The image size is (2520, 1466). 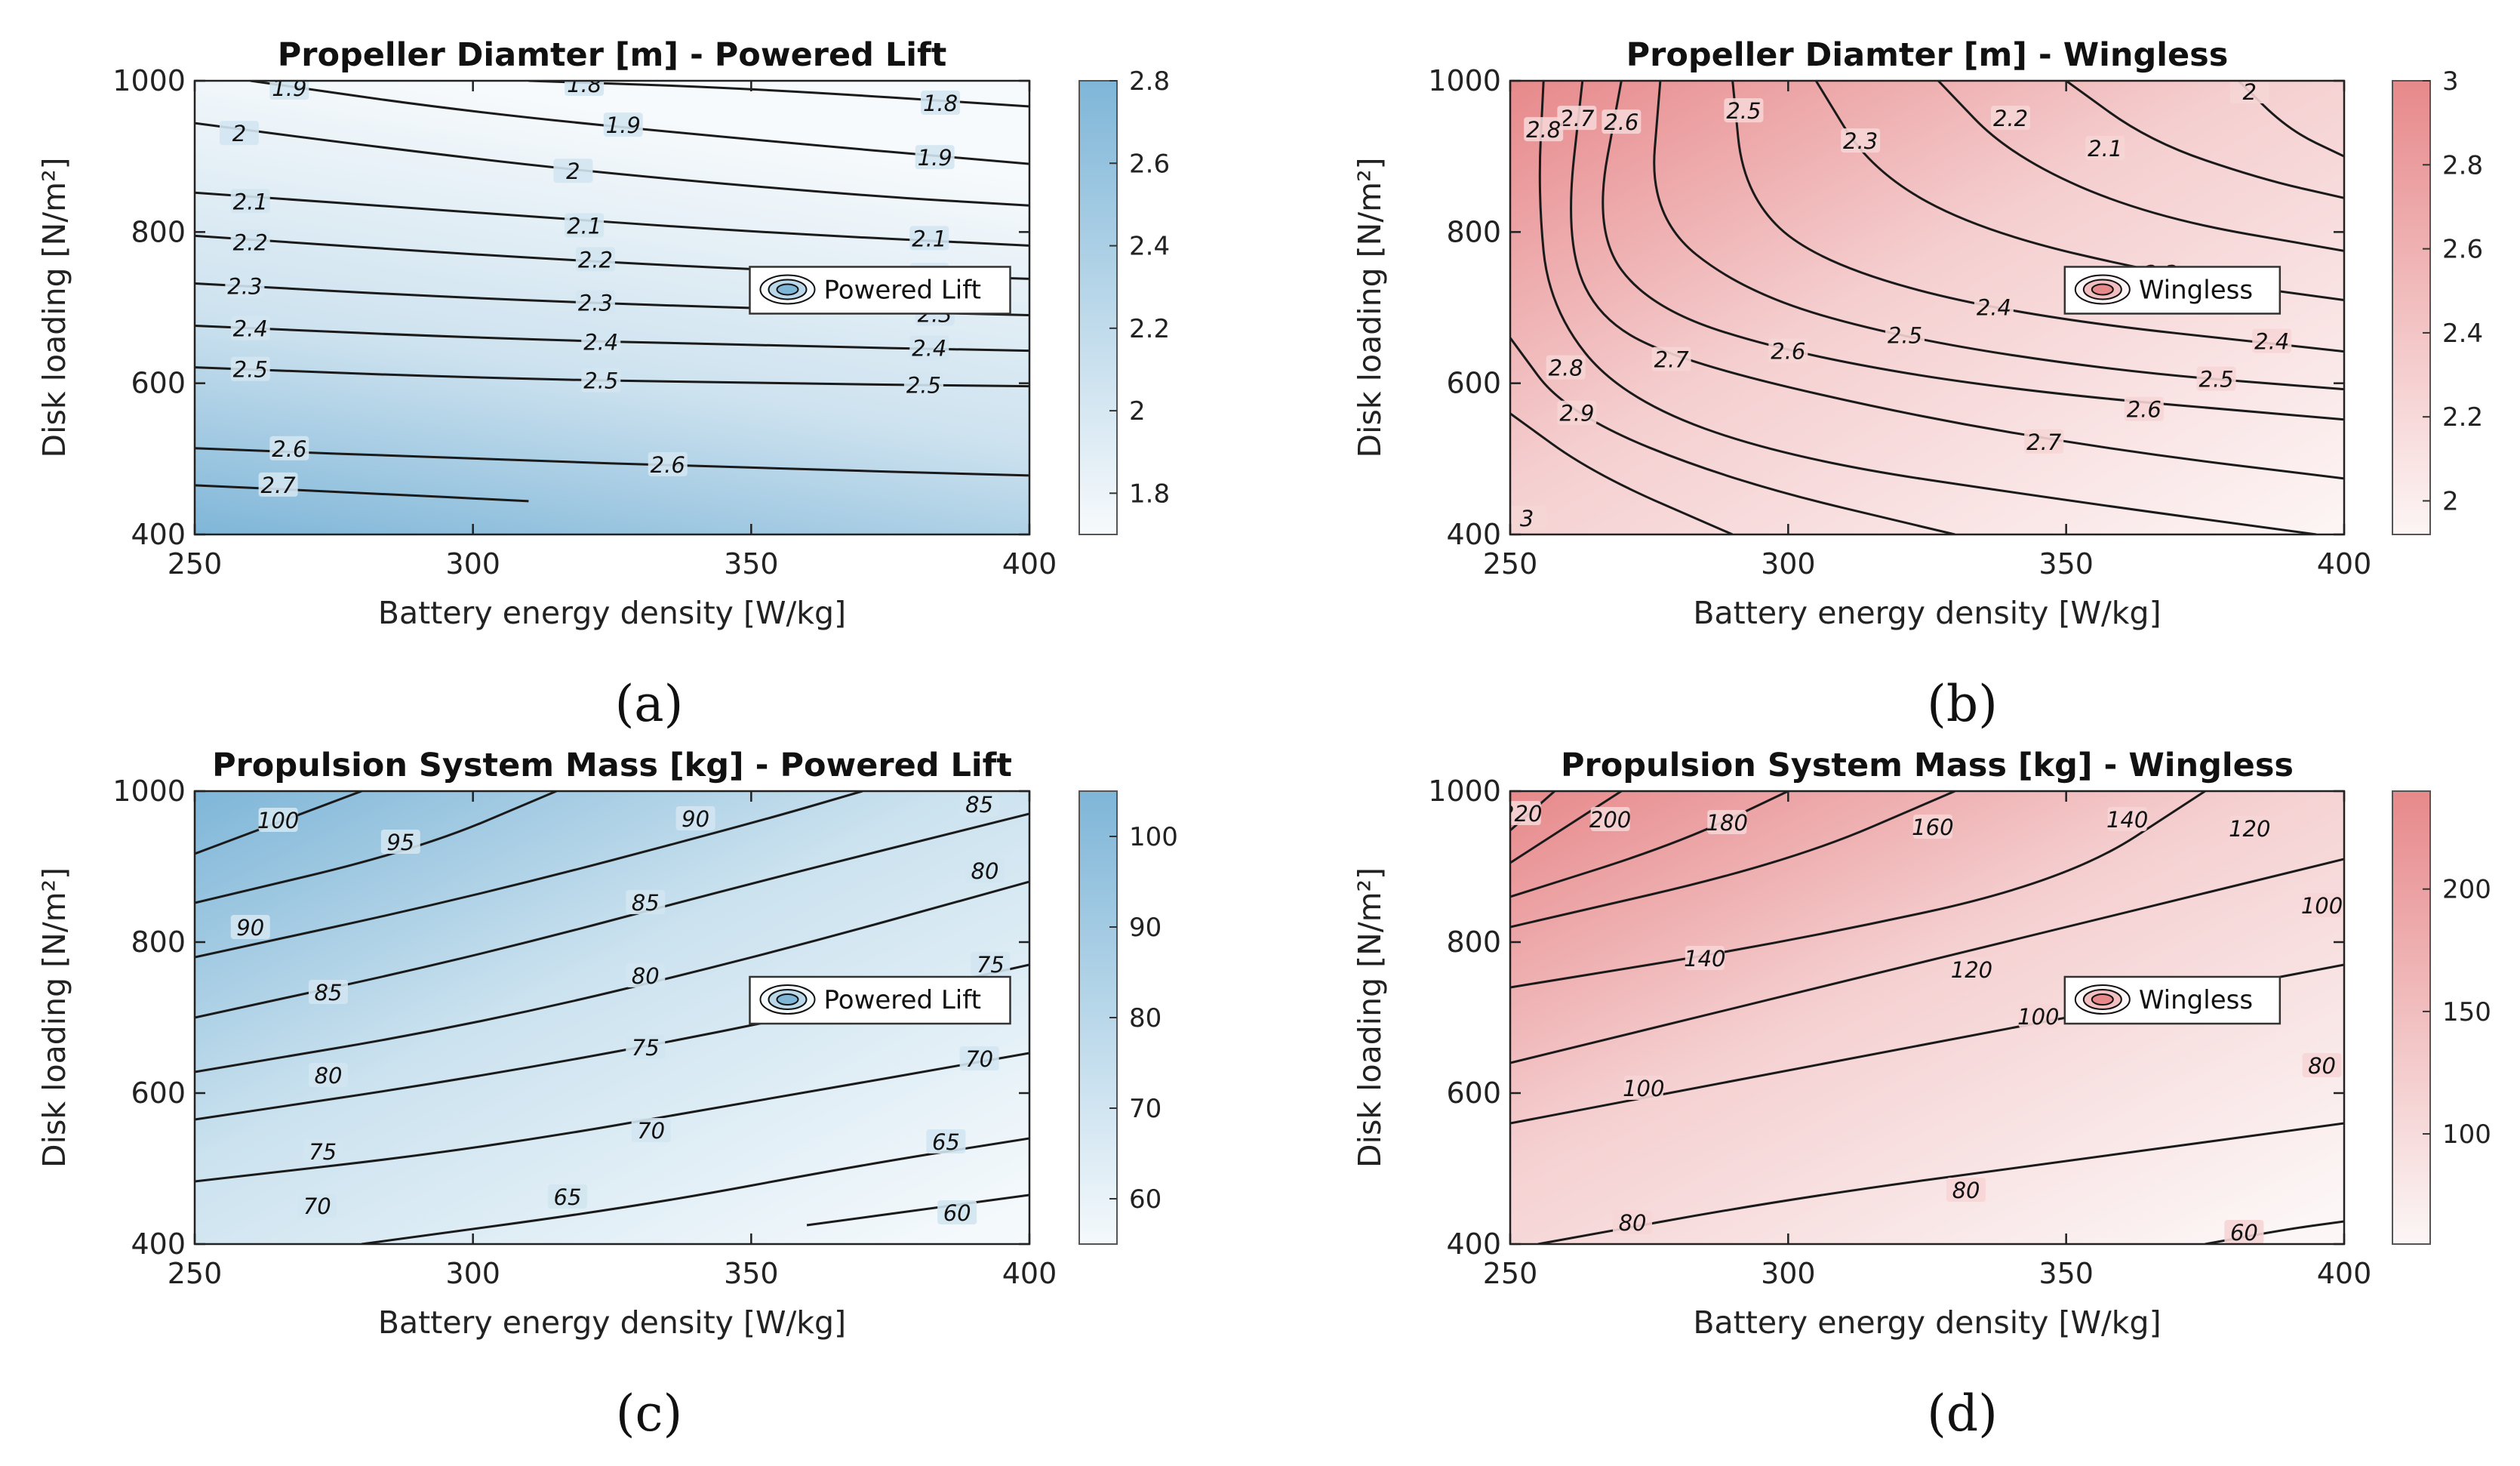 What do you see at coordinates (1145, 1109) in the screenshot?
I see `colorbar-tick-label: 70` at bounding box center [1145, 1109].